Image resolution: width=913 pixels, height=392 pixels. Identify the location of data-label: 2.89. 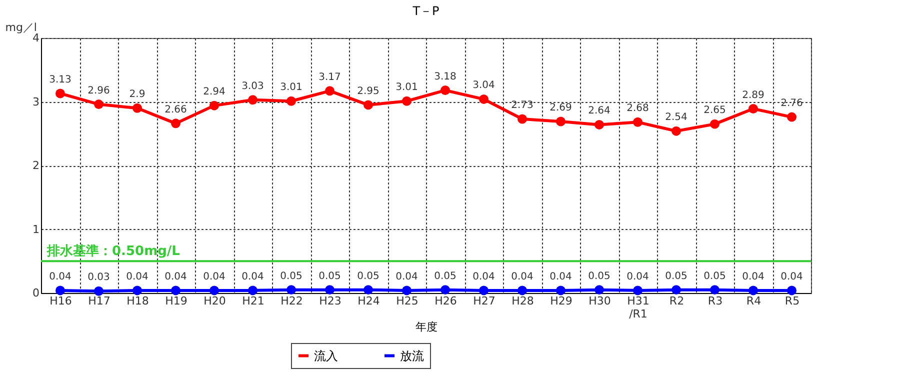
(753, 95).